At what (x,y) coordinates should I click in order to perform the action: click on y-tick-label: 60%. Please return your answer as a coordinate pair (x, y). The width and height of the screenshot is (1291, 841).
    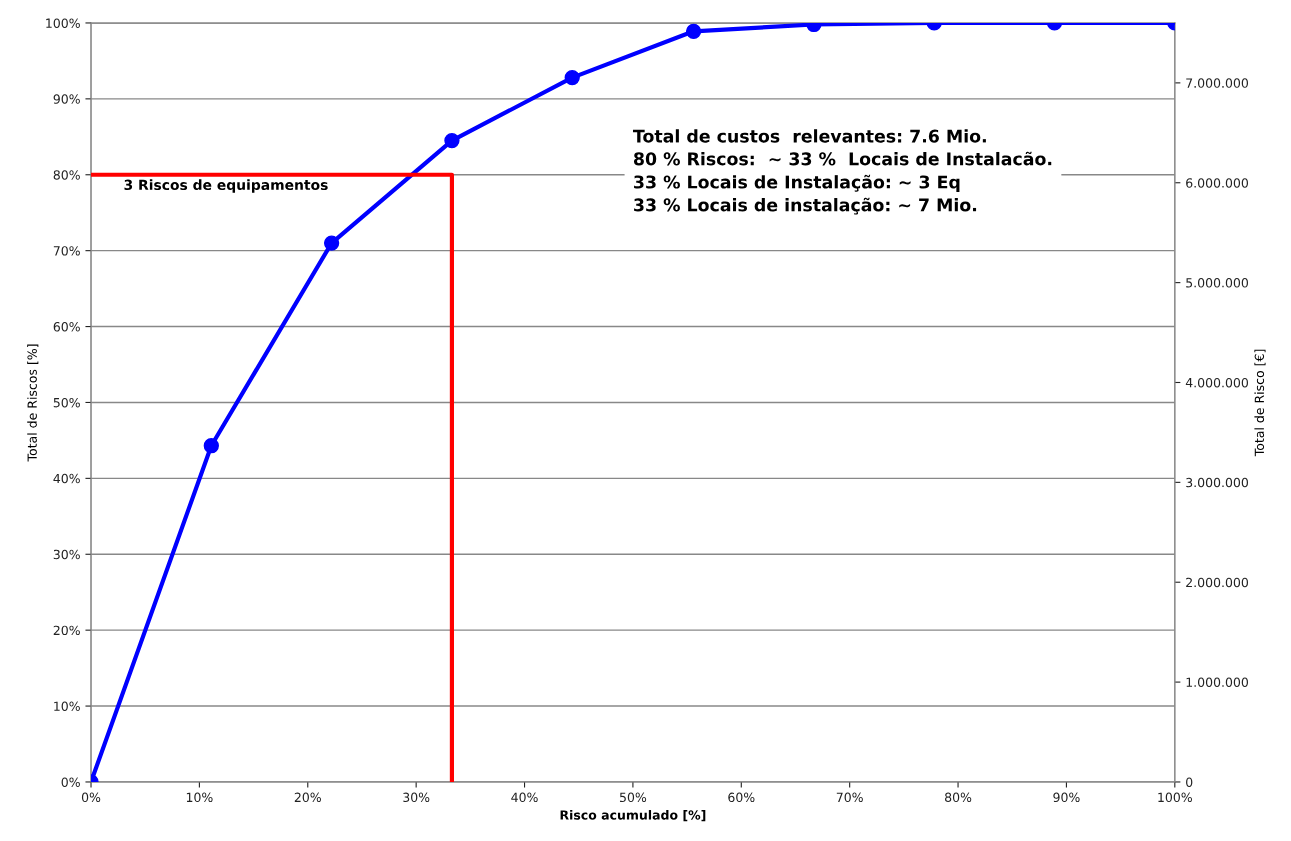
    Looking at the image, I should click on (66, 327).